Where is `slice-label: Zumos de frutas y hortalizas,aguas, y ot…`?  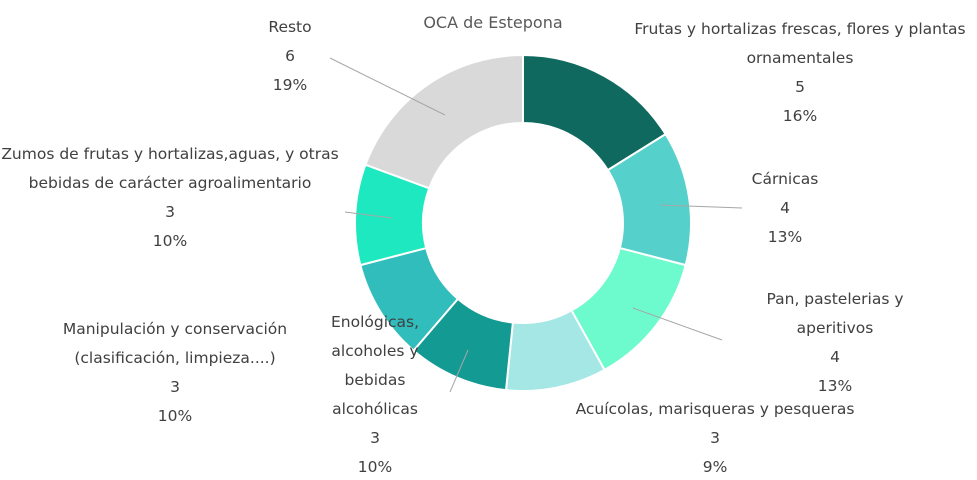 slice-label: Zumos de frutas y hortalizas,aguas, y ot… is located at coordinates (170, 198).